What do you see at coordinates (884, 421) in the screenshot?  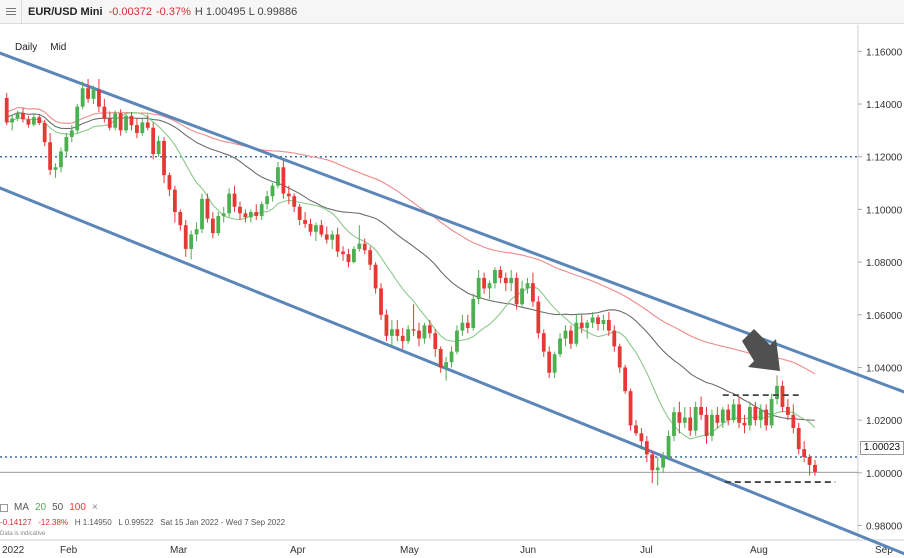 I see `y-tick-label: 1.02000` at bounding box center [884, 421].